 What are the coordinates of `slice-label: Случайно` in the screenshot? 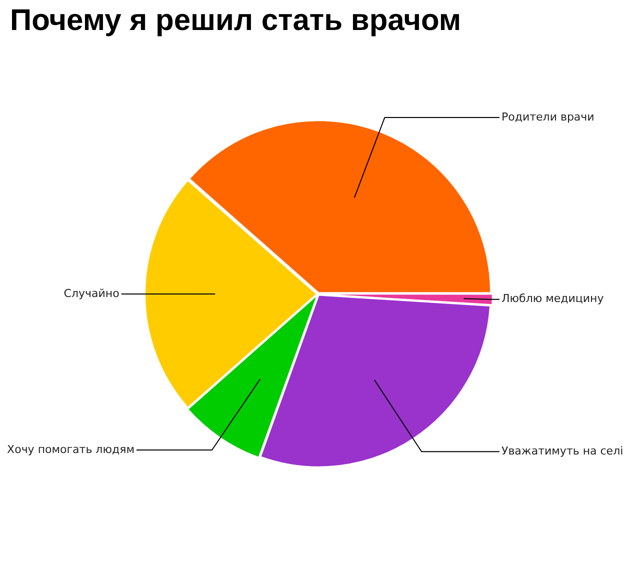 It's located at (92, 293).